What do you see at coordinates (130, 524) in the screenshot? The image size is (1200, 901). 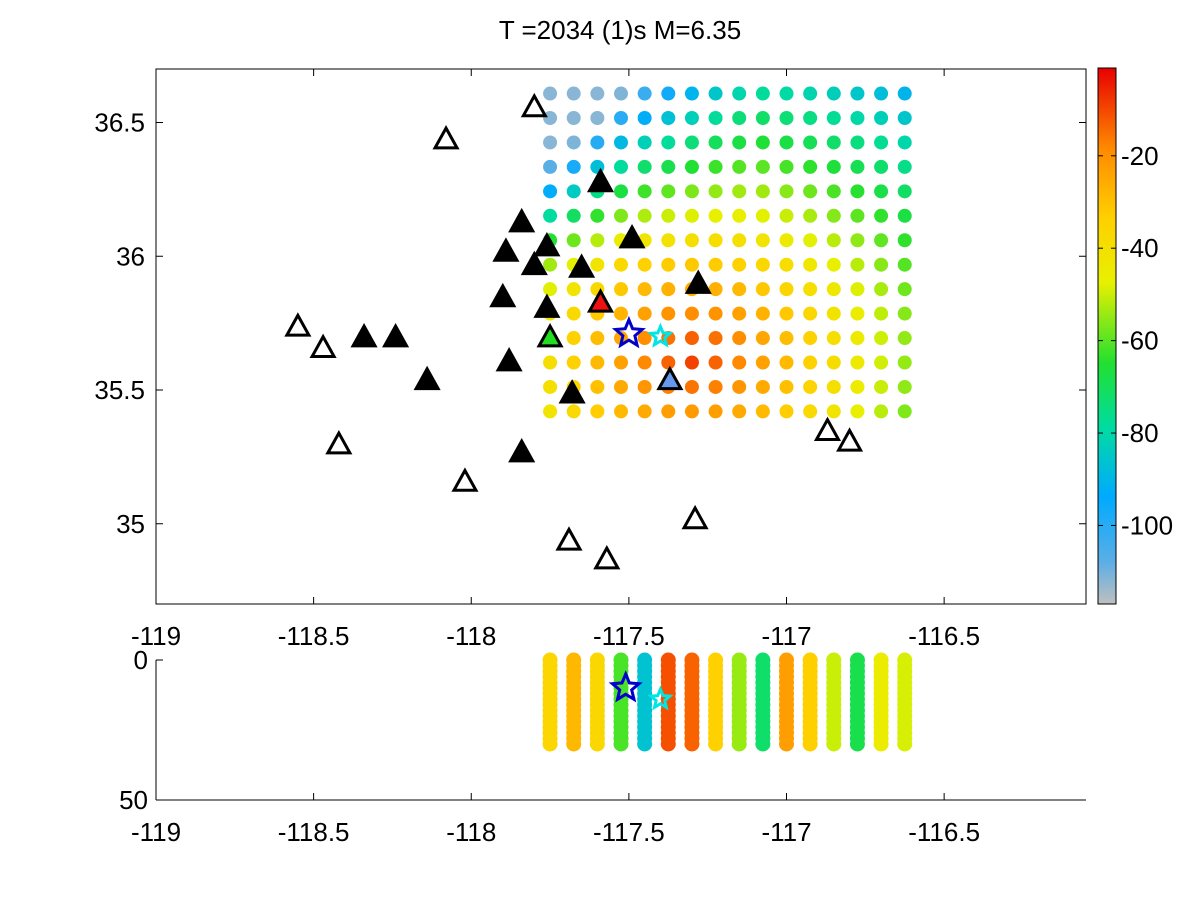 I see `y-tick-label: 35` at bounding box center [130, 524].